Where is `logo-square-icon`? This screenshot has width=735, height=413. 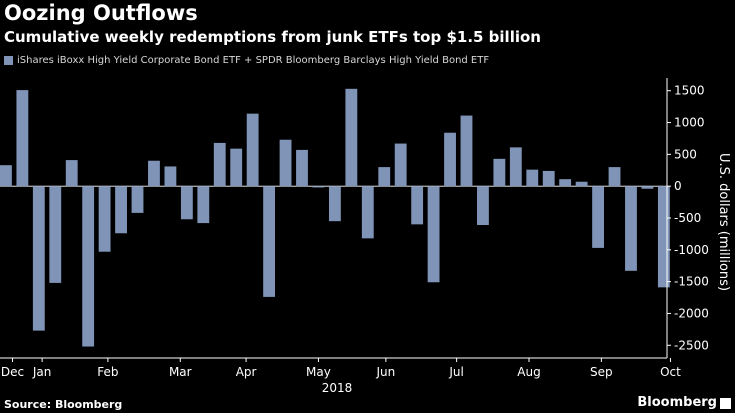 logo-square-icon is located at coordinates (725, 403).